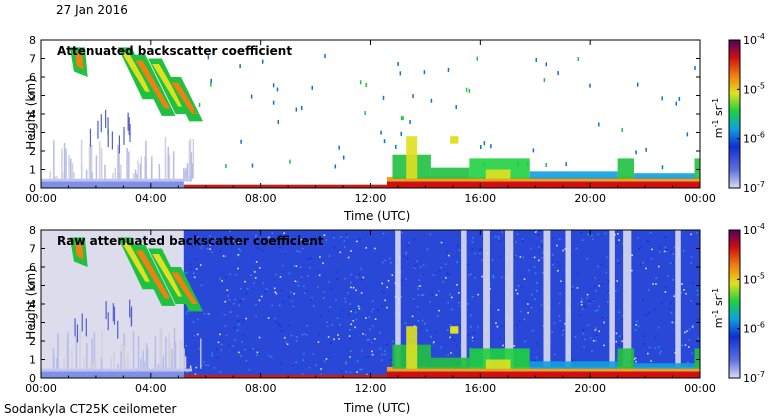 The image size is (780, 420). Describe the element at coordinates (117, 370) in the screenshot. I see `boundary-layer-haze` at that location.